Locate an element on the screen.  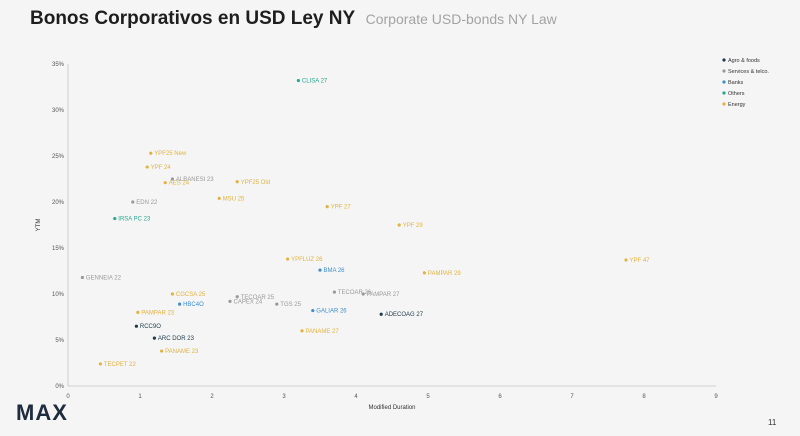
point-label: YPFLUZ 26 is located at coordinates (307, 260).